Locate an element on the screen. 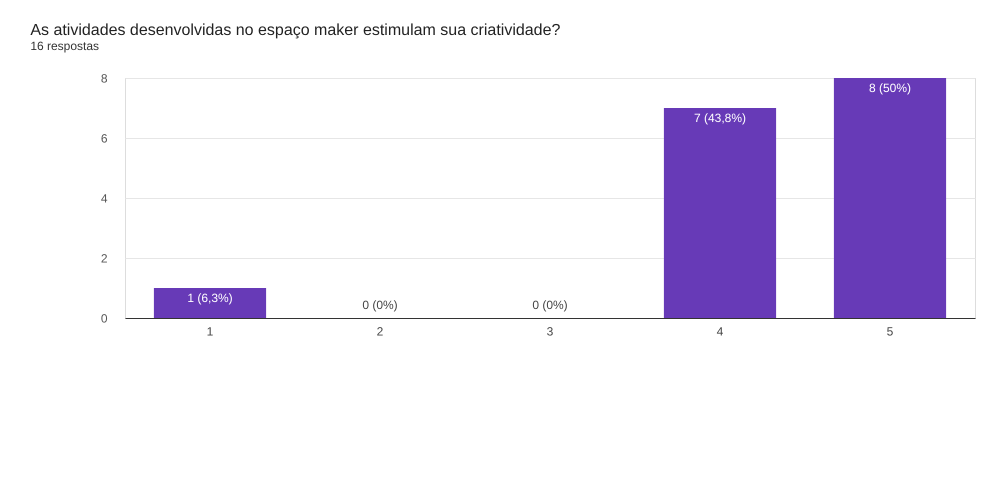 The image size is (994, 480). y-tick-label: 2 is located at coordinates (104, 259).